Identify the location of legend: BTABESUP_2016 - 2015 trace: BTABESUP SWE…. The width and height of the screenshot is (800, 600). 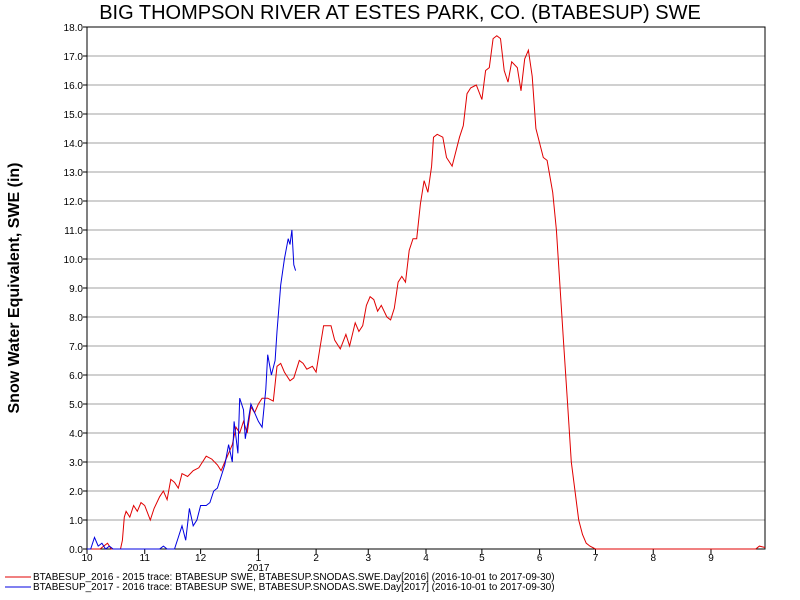
(280, 582).